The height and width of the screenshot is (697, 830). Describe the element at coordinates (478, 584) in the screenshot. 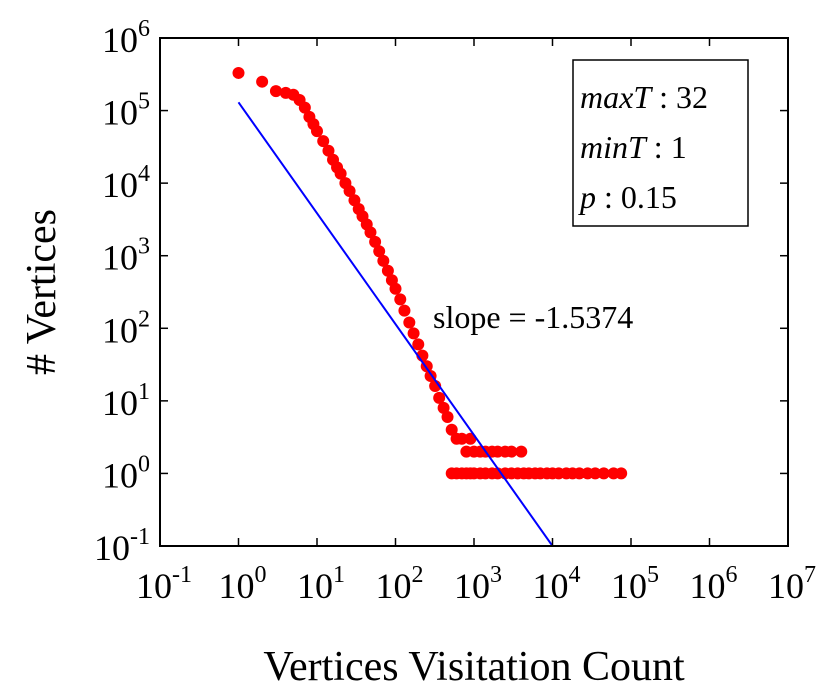

I see `x-tick-label: 10³` at that location.